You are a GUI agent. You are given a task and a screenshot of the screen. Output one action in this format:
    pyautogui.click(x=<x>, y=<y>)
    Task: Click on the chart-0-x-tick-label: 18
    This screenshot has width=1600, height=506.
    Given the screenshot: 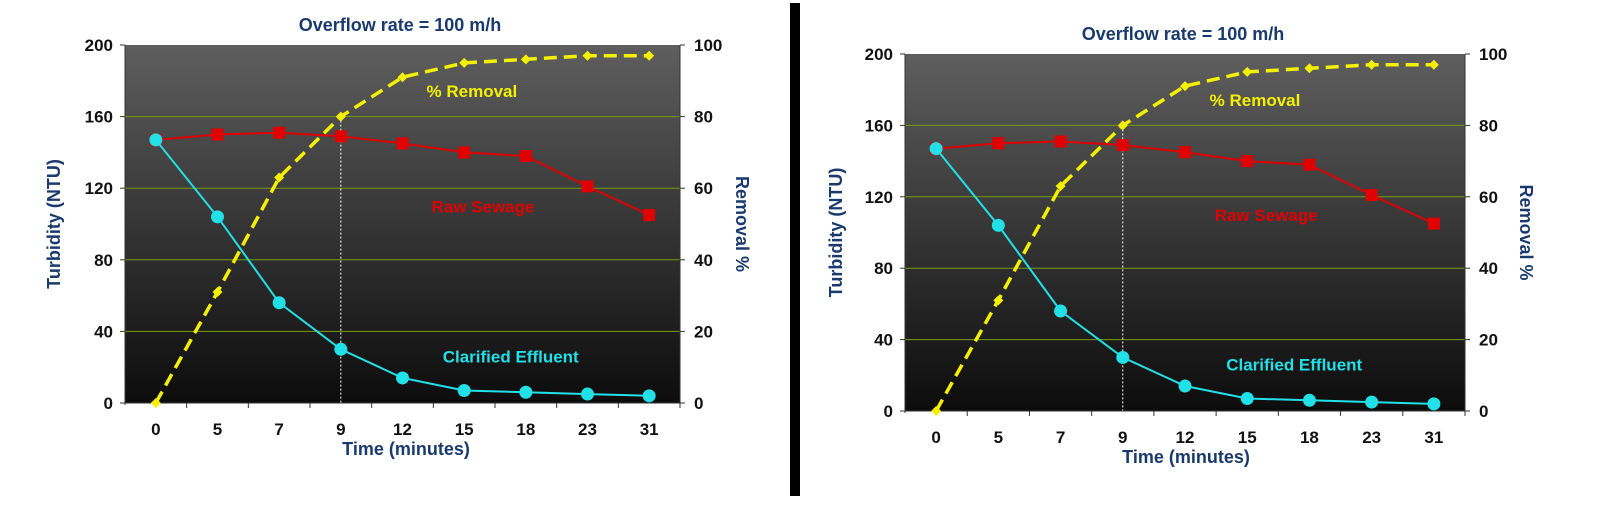 What is the action you would take?
    pyautogui.click(x=525, y=429)
    